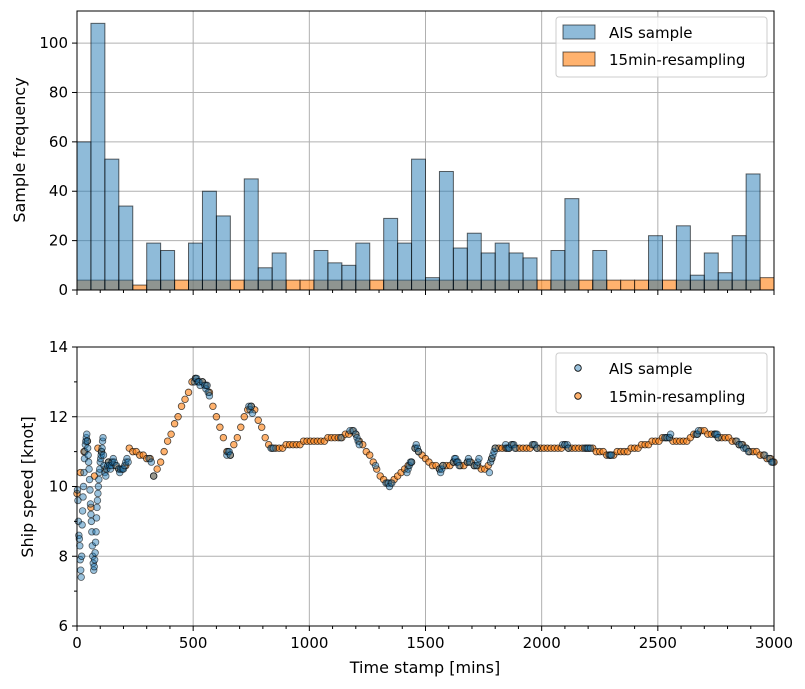  I want to click on scatter-x-ticks: 0 500 1000 1500 2000 2500 3000, so click(432, 639).